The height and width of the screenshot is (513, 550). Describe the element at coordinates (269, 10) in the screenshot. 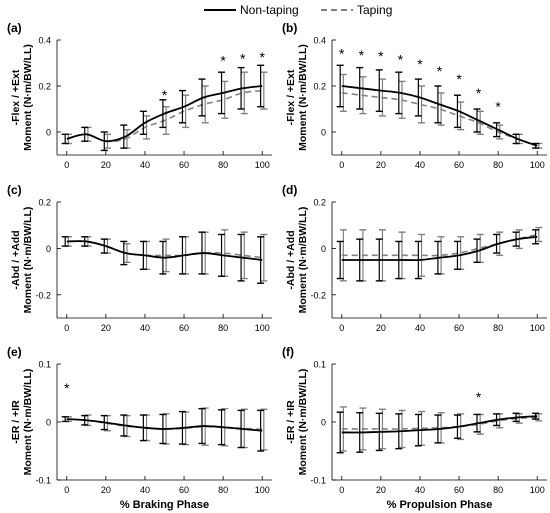

I see `legend-label-non-taping: Non-taping` at that location.